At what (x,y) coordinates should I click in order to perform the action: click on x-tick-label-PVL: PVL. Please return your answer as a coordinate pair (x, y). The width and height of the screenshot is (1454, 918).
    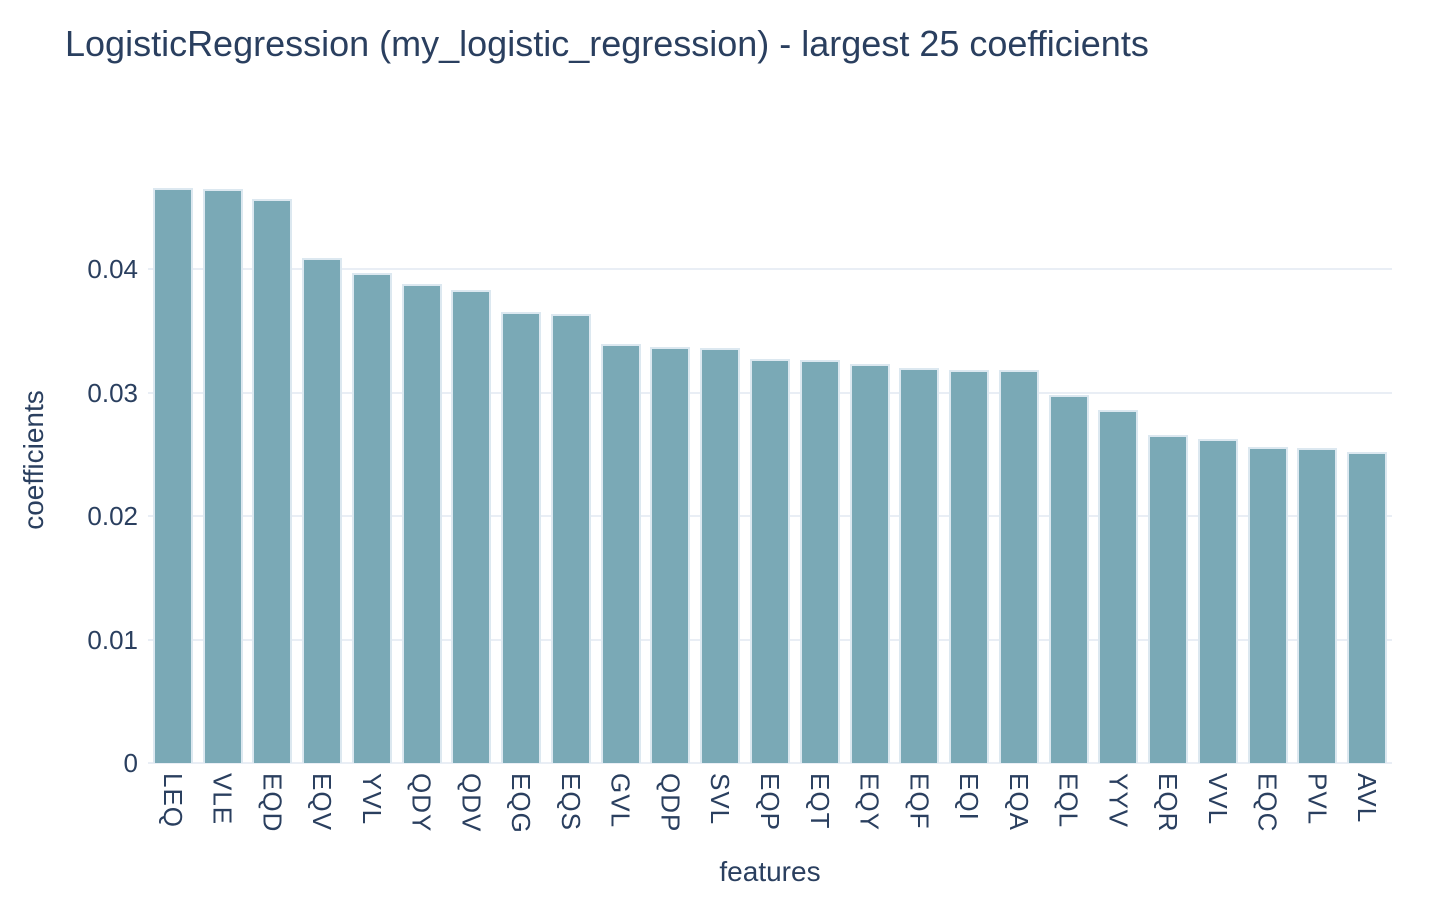
    Looking at the image, I should click on (1317, 799).